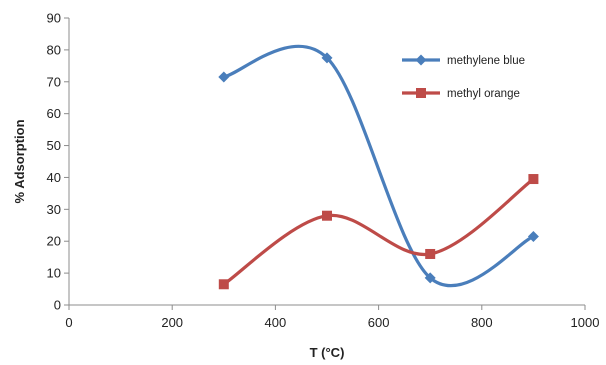 The height and width of the screenshot is (365, 606). Describe the element at coordinates (172, 322) in the screenshot. I see `x-tick-label: 200` at that location.